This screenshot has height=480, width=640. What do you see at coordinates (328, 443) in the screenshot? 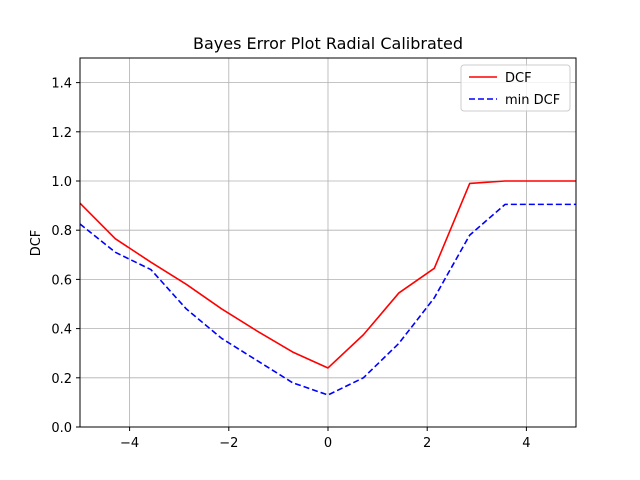
I see `x-tick-label: 0` at bounding box center [328, 443].